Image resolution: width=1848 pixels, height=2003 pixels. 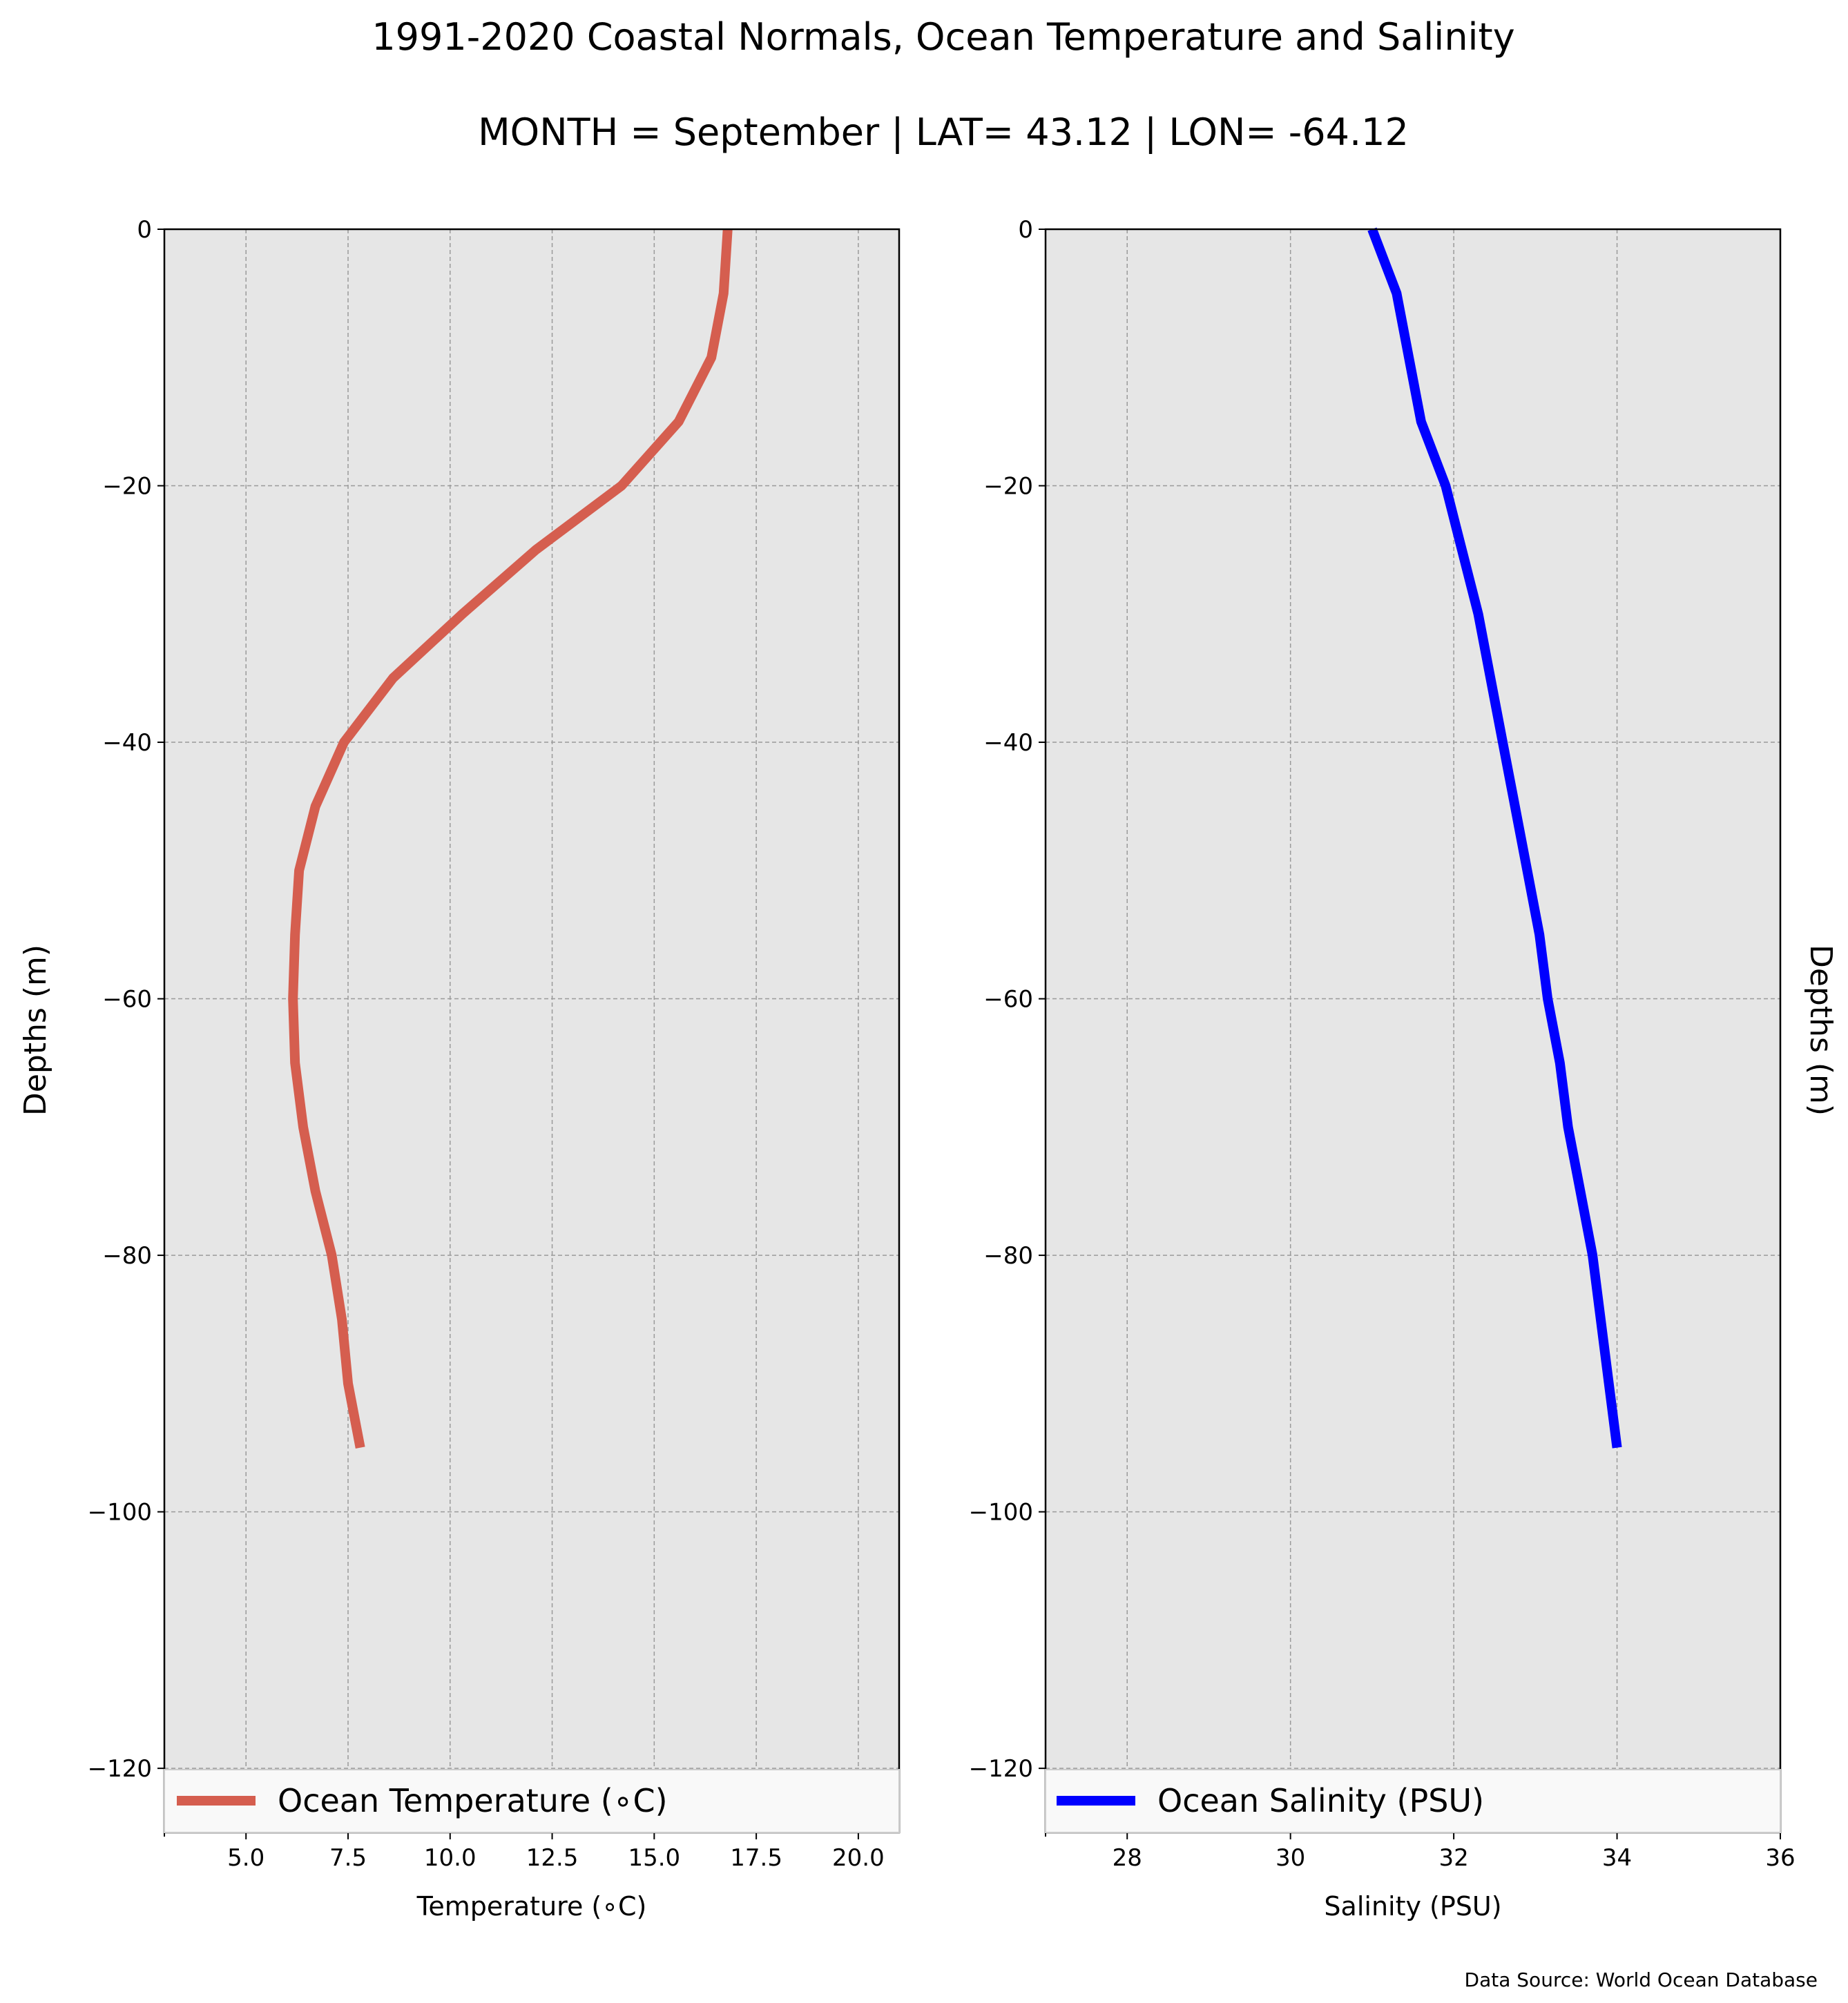 What do you see at coordinates (348, 1858) in the screenshot?
I see `temperature-x-tick-label: 7.5` at bounding box center [348, 1858].